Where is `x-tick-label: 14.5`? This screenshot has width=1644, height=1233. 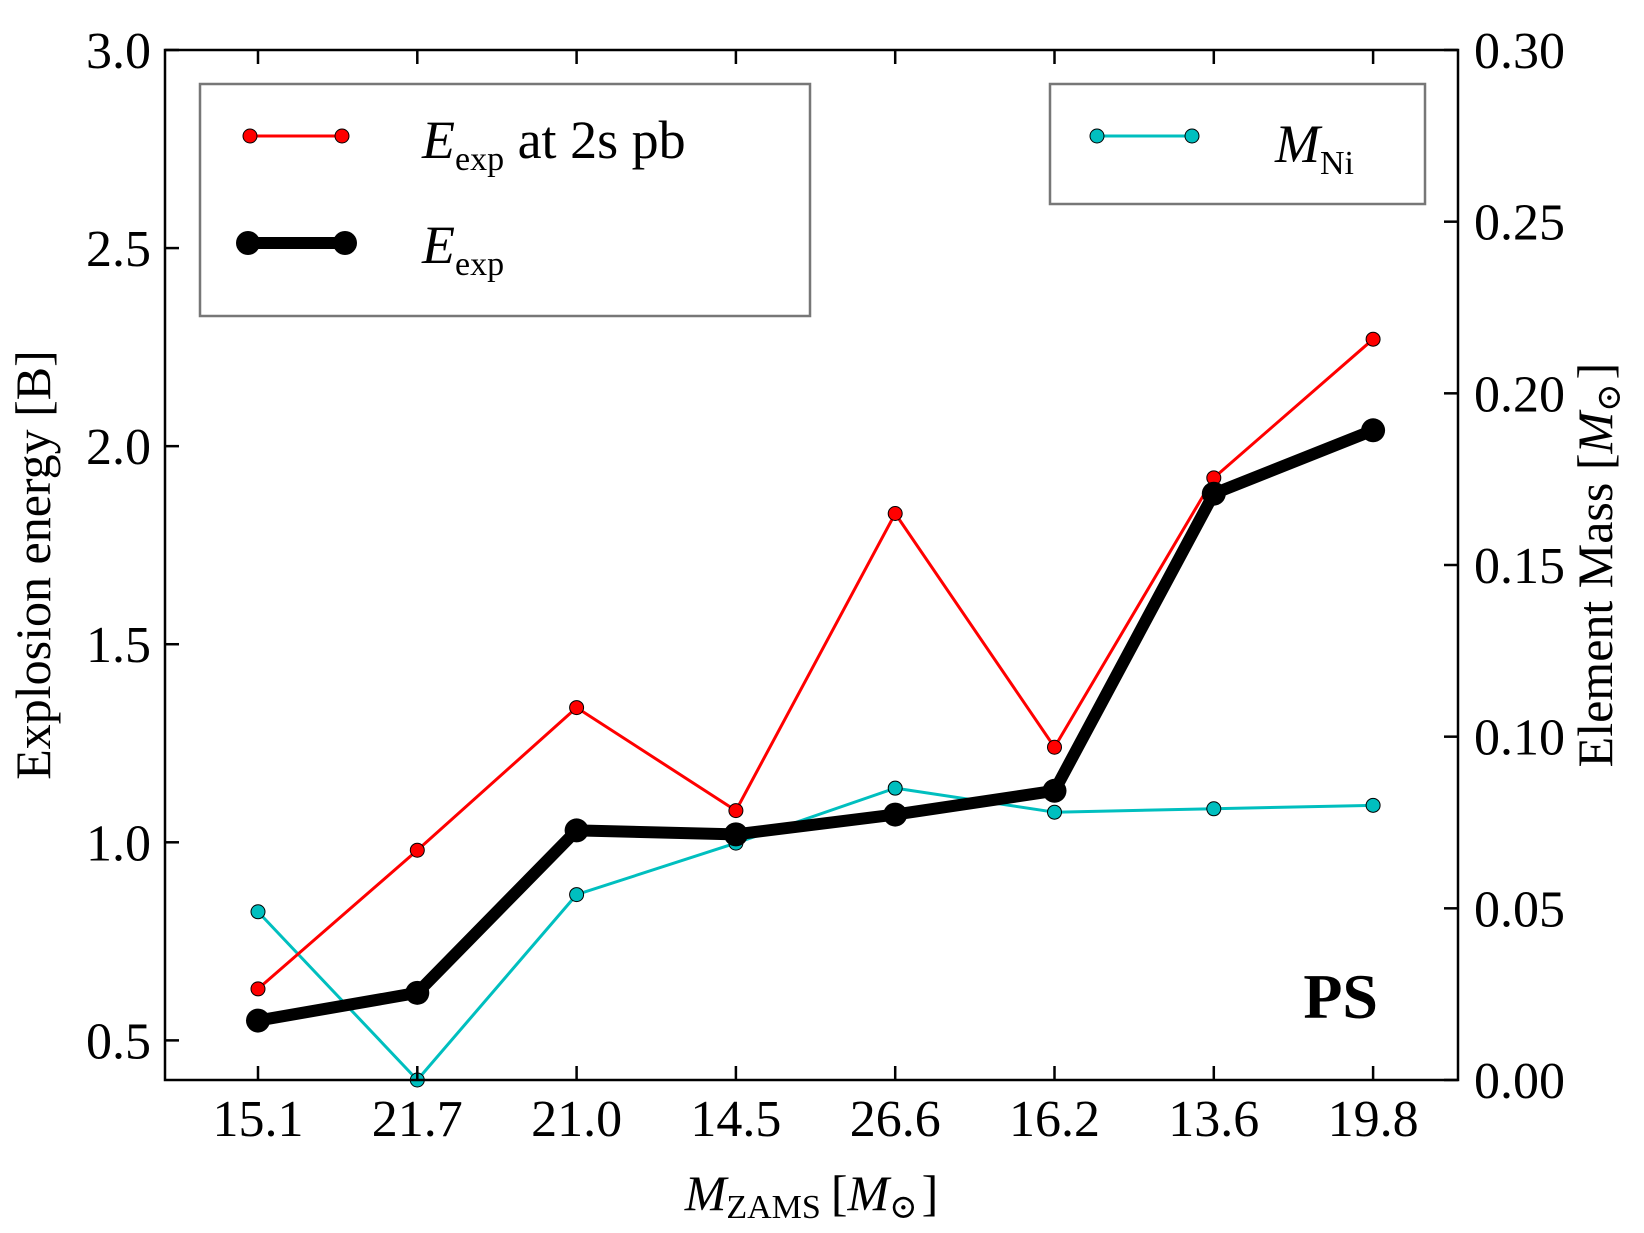 x-tick-label: 14.5 is located at coordinates (735, 1119).